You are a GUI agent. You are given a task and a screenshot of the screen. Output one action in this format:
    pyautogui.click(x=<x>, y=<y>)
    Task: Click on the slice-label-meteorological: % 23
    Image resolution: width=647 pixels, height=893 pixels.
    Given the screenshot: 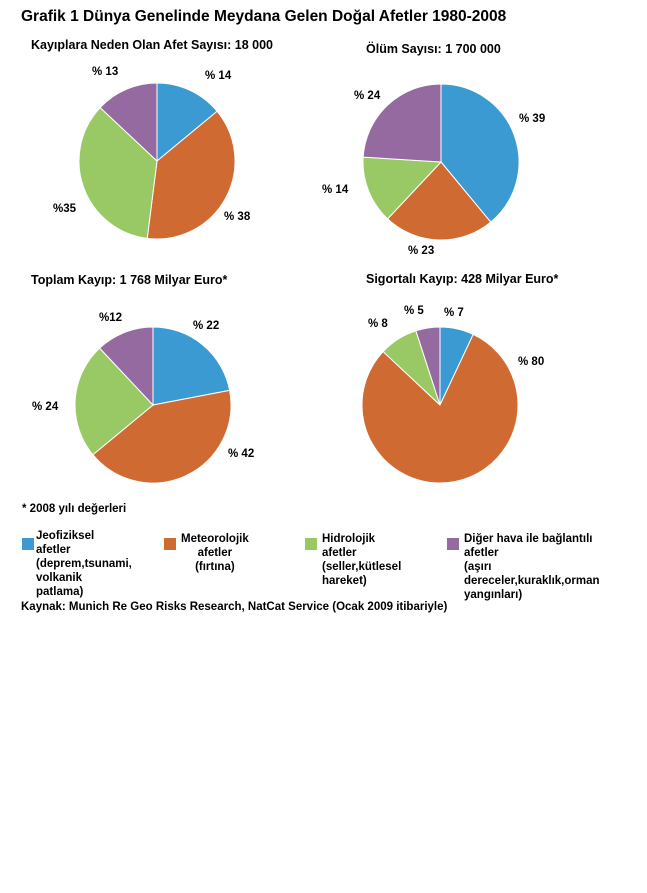 What is the action you would take?
    pyautogui.click(x=421, y=251)
    